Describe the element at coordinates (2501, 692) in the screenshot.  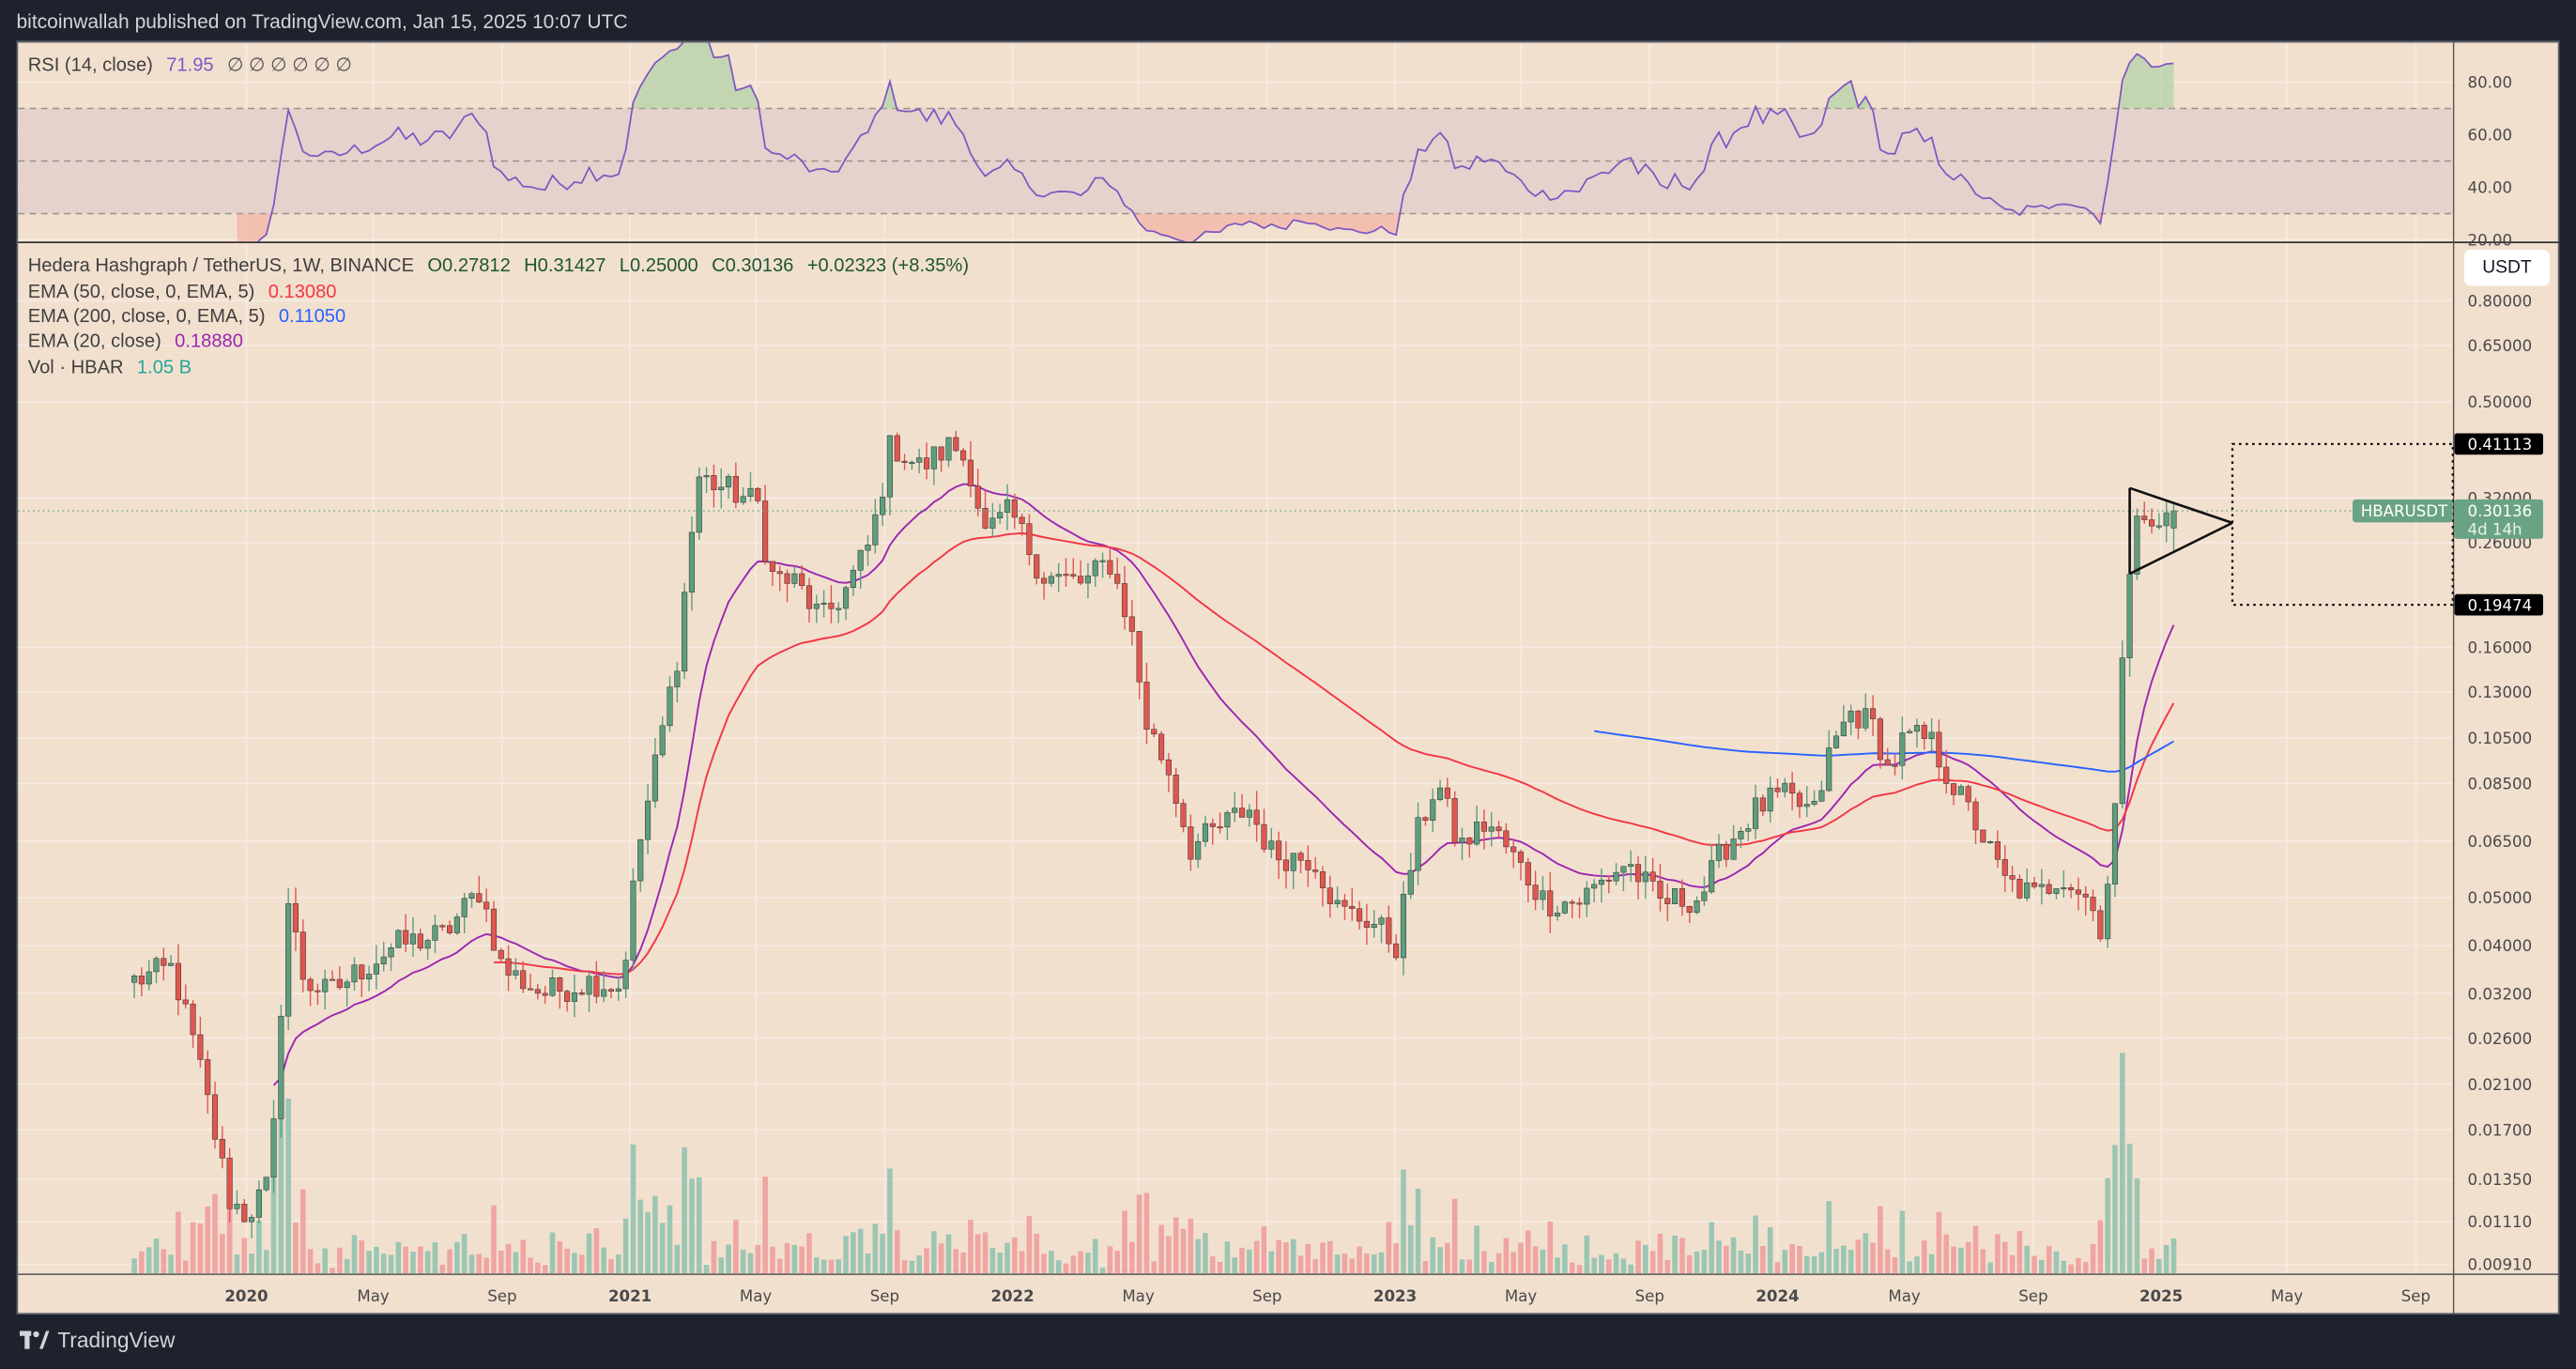
I see `price-tick-label: 0.13000` at that location.